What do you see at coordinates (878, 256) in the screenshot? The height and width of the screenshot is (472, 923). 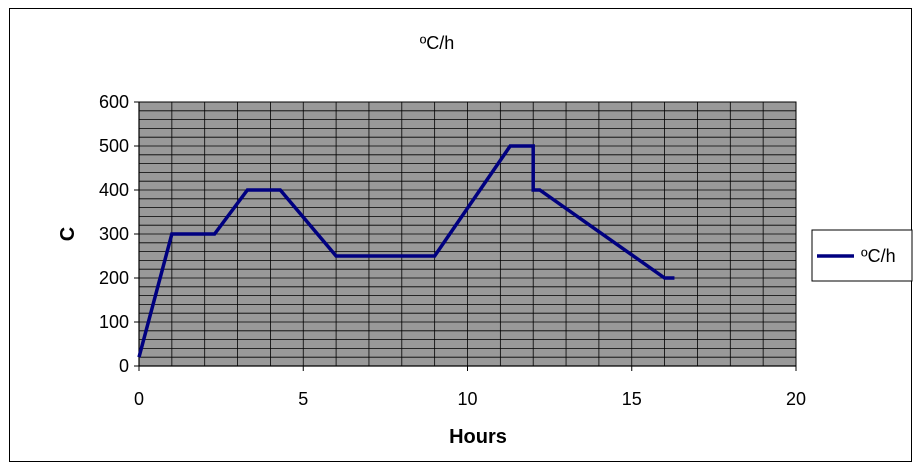 I see `legend-label: ºC/h` at bounding box center [878, 256].